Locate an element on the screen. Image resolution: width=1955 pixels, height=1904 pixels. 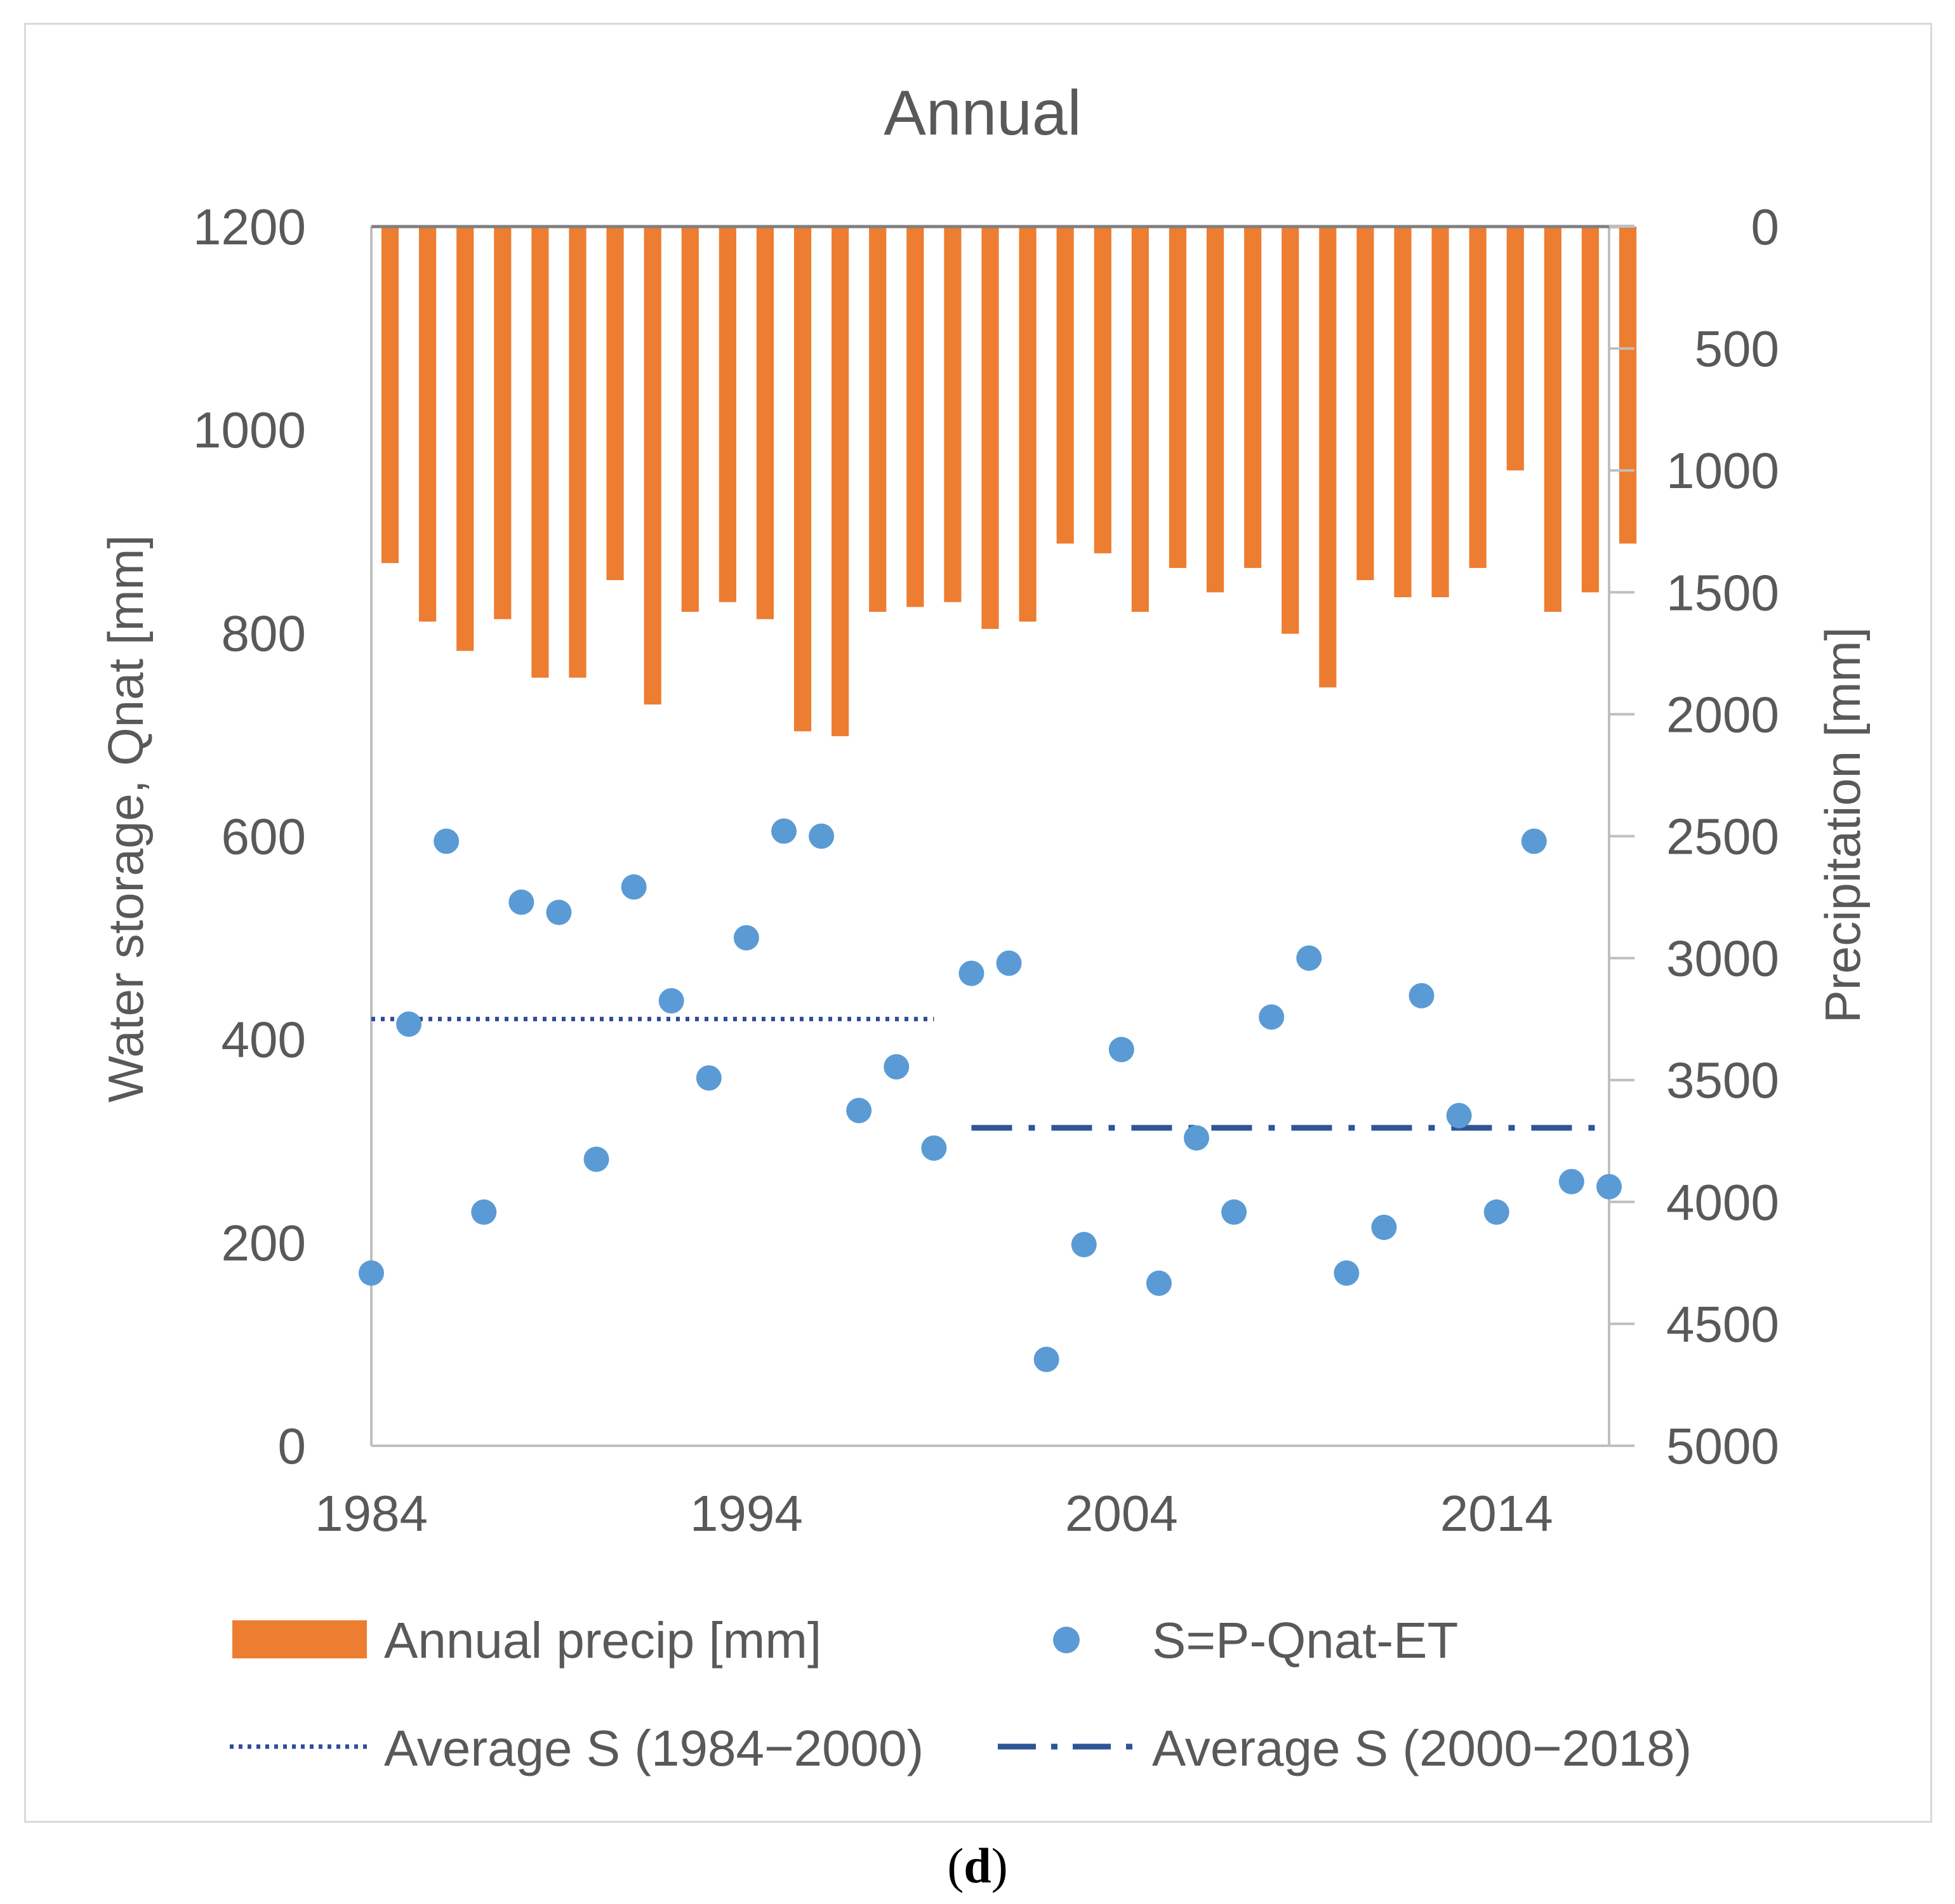
left-axis-tick-label: 1000 is located at coordinates (249, 430).